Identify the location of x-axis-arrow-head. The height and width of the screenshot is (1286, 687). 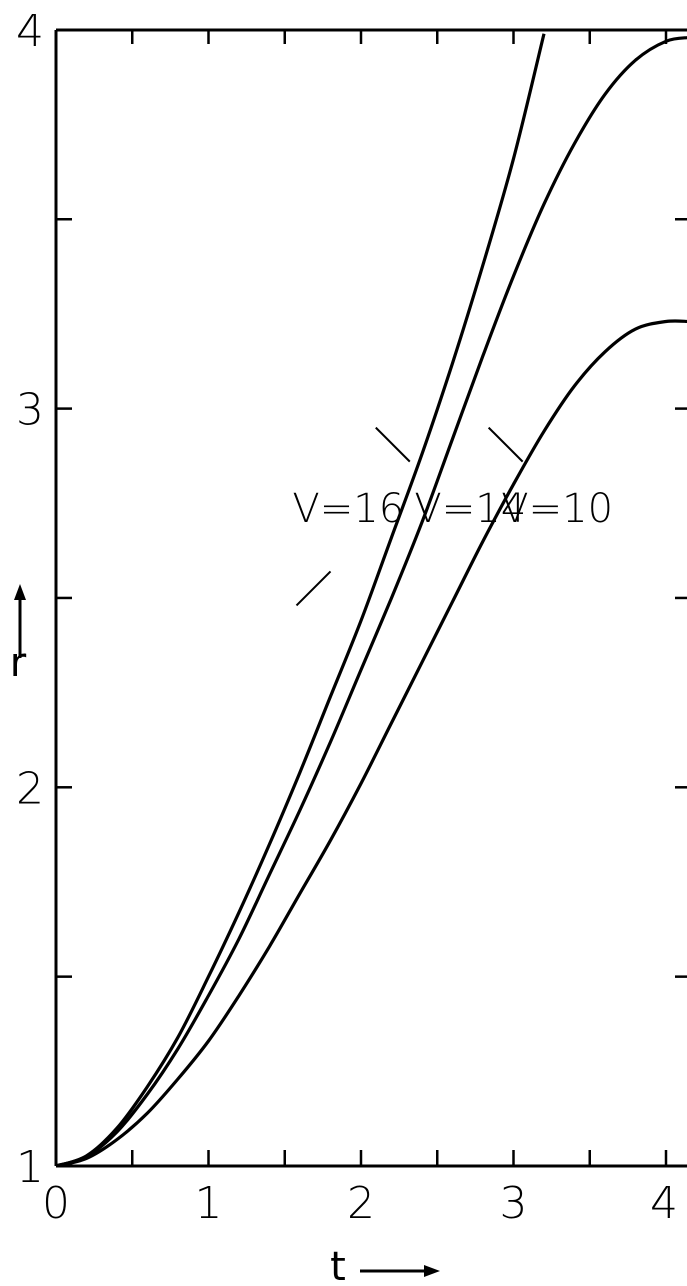
(432, 1271).